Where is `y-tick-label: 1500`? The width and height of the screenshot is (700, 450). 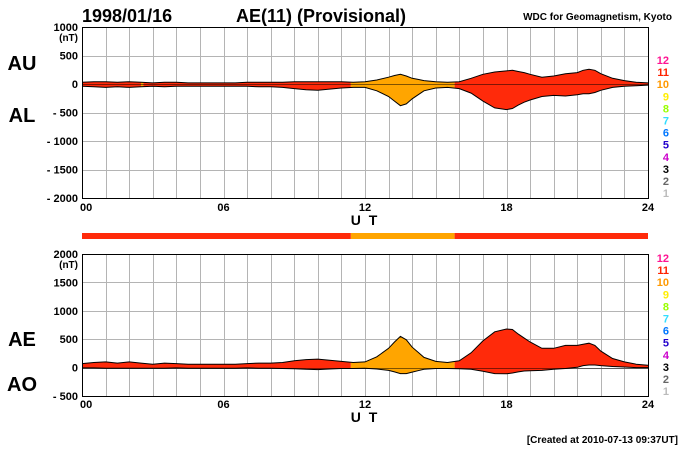 y-tick-label: 1500 is located at coordinates (66, 283).